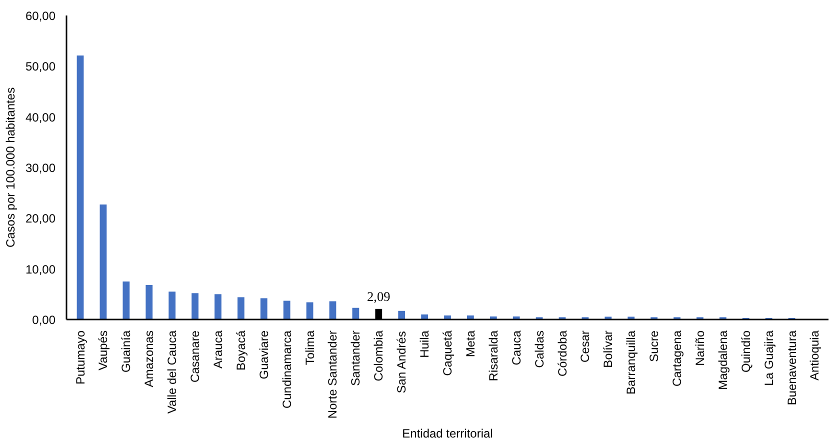  Describe the element at coordinates (333, 374) in the screenshot. I see `x-tick-label: Norte Santander` at that location.